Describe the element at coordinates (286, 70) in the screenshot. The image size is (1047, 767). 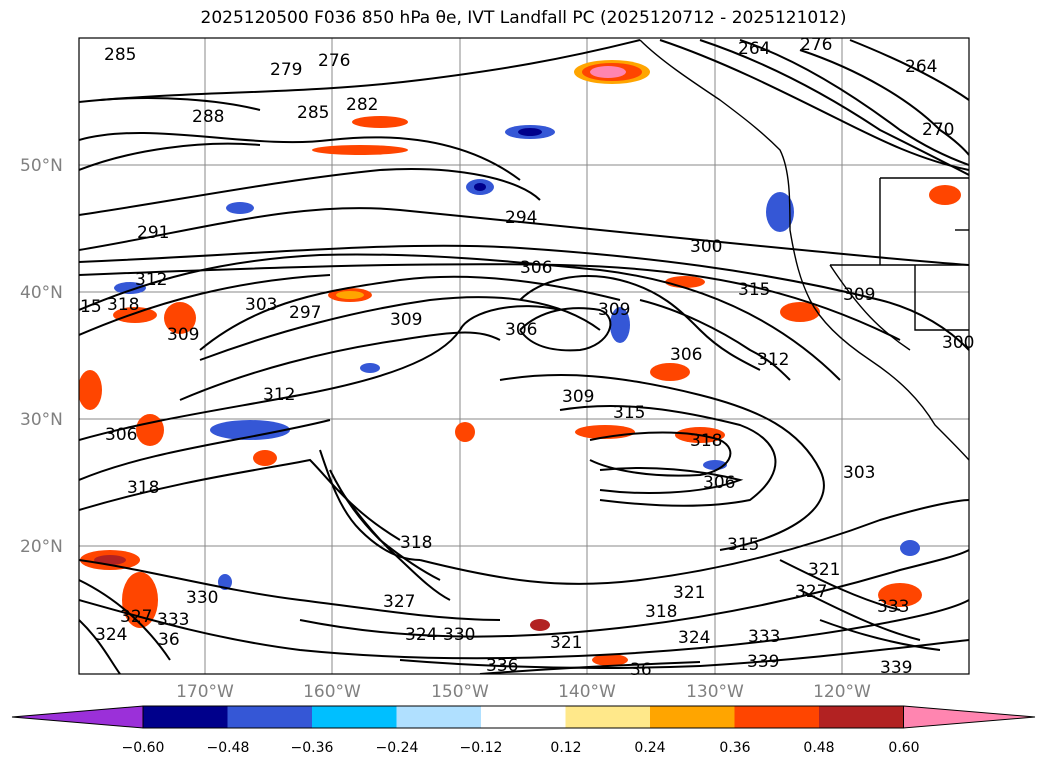
I see `contour-label: 279` at that location.